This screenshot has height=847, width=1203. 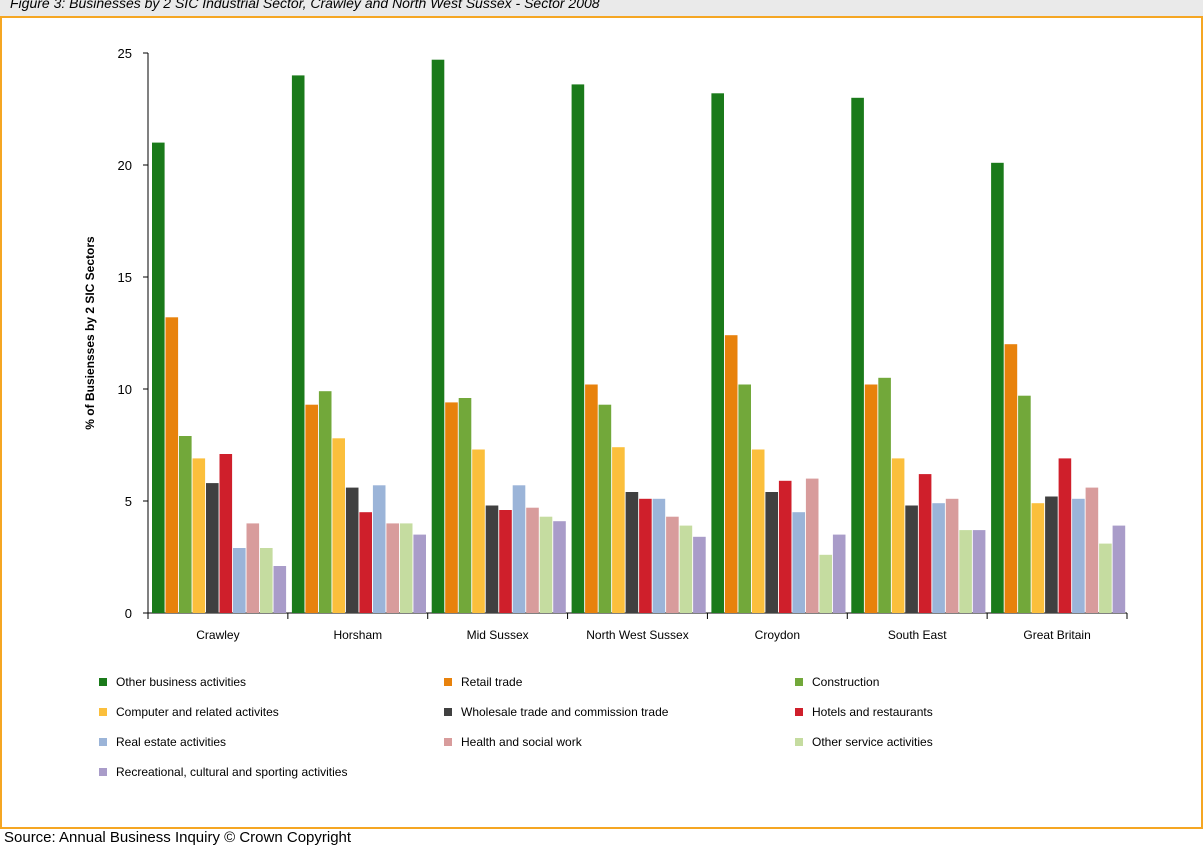 I want to click on y-tick-label: 20, so click(x=125, y=165).